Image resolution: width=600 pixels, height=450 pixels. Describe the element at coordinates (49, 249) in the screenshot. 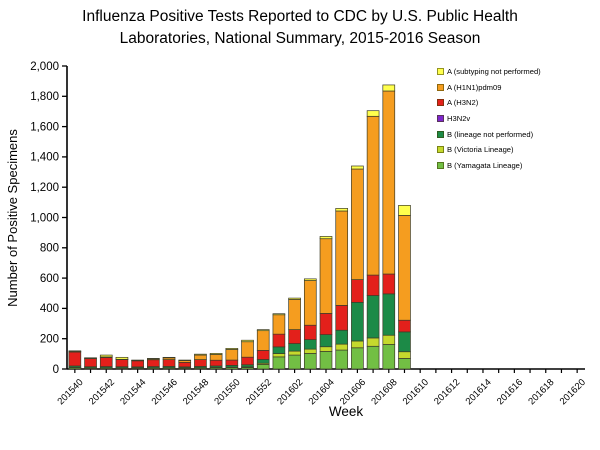

I see `y-tick-label: 800` at that location.